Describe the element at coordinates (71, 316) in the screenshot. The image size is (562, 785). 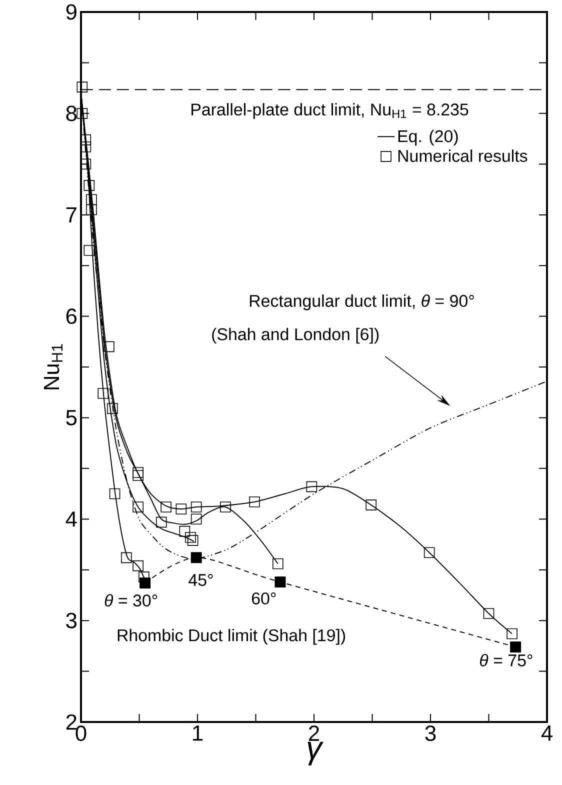
I see `y-tick-label: 6` at that location.